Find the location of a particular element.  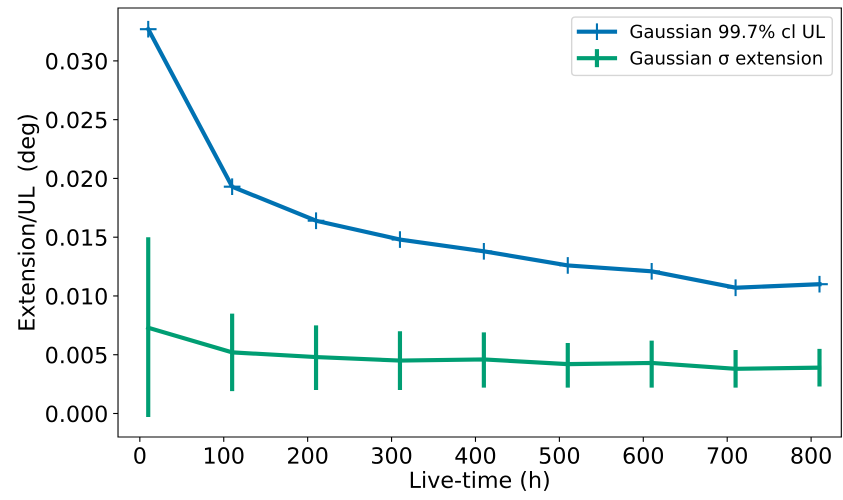

x-tick-label: 200 is located at coordinates (308, 455).